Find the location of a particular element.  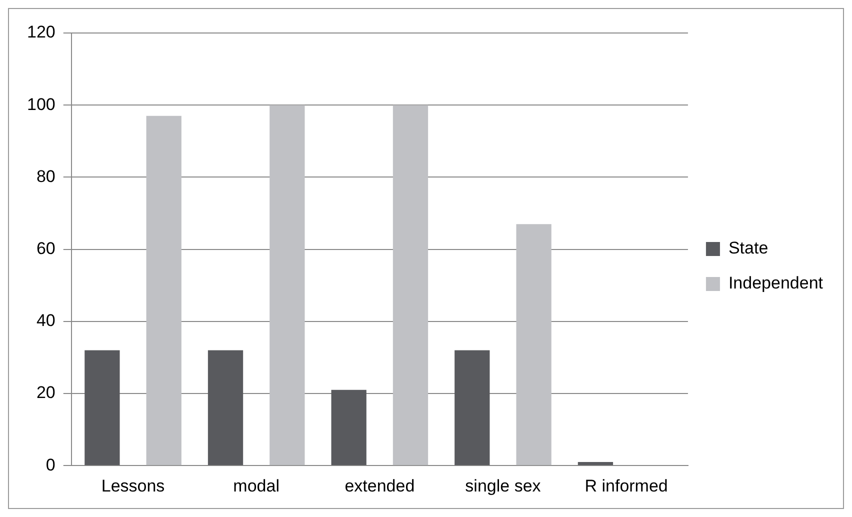

x-tick-label: extended is located at coordinates (379, 486).